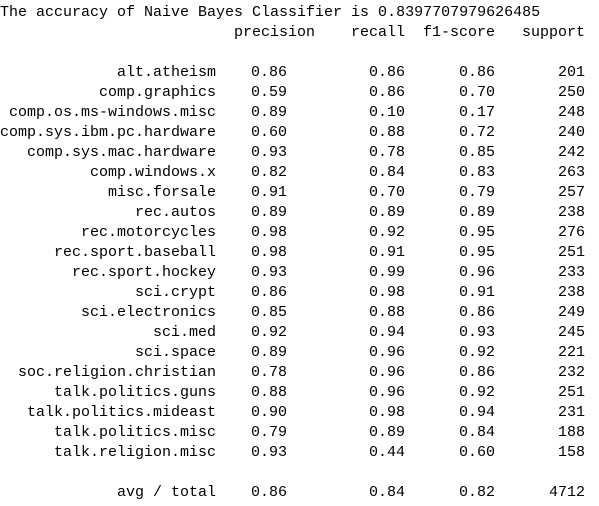 The image size is (599, 506). What do you see at coordinates (269, 92) in the screenshot?
I see `precision: 0.59` at bounding box center [269, 92].